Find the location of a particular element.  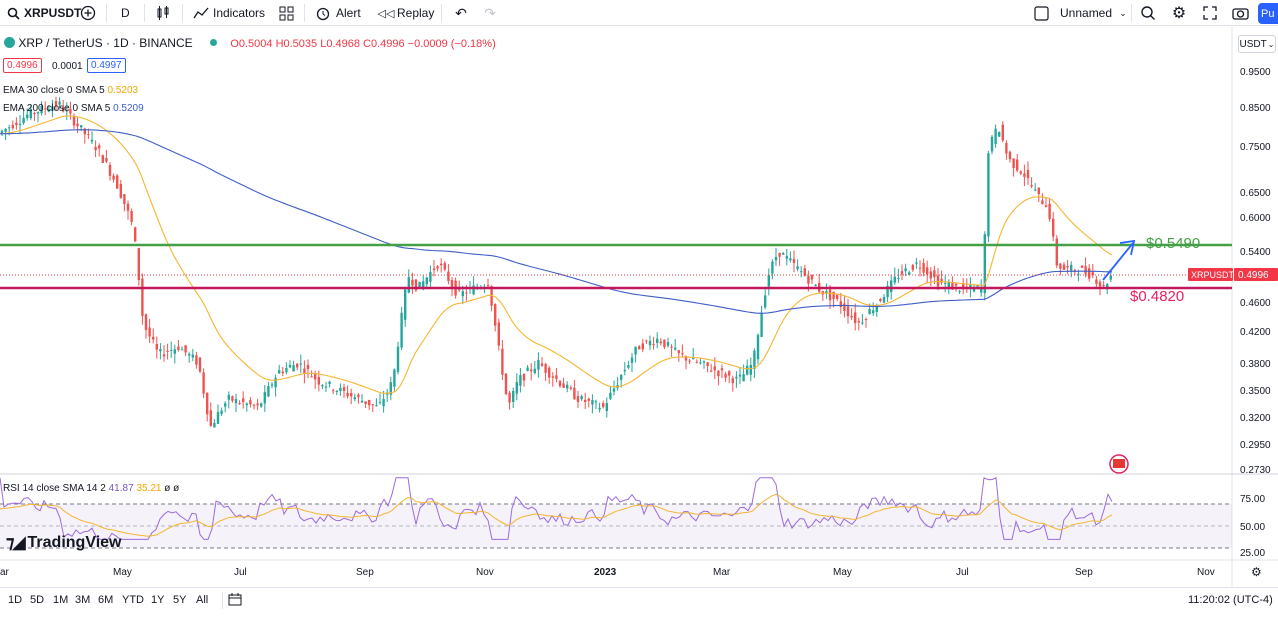

range-1d: 1D is located at coordinates (15, 600).